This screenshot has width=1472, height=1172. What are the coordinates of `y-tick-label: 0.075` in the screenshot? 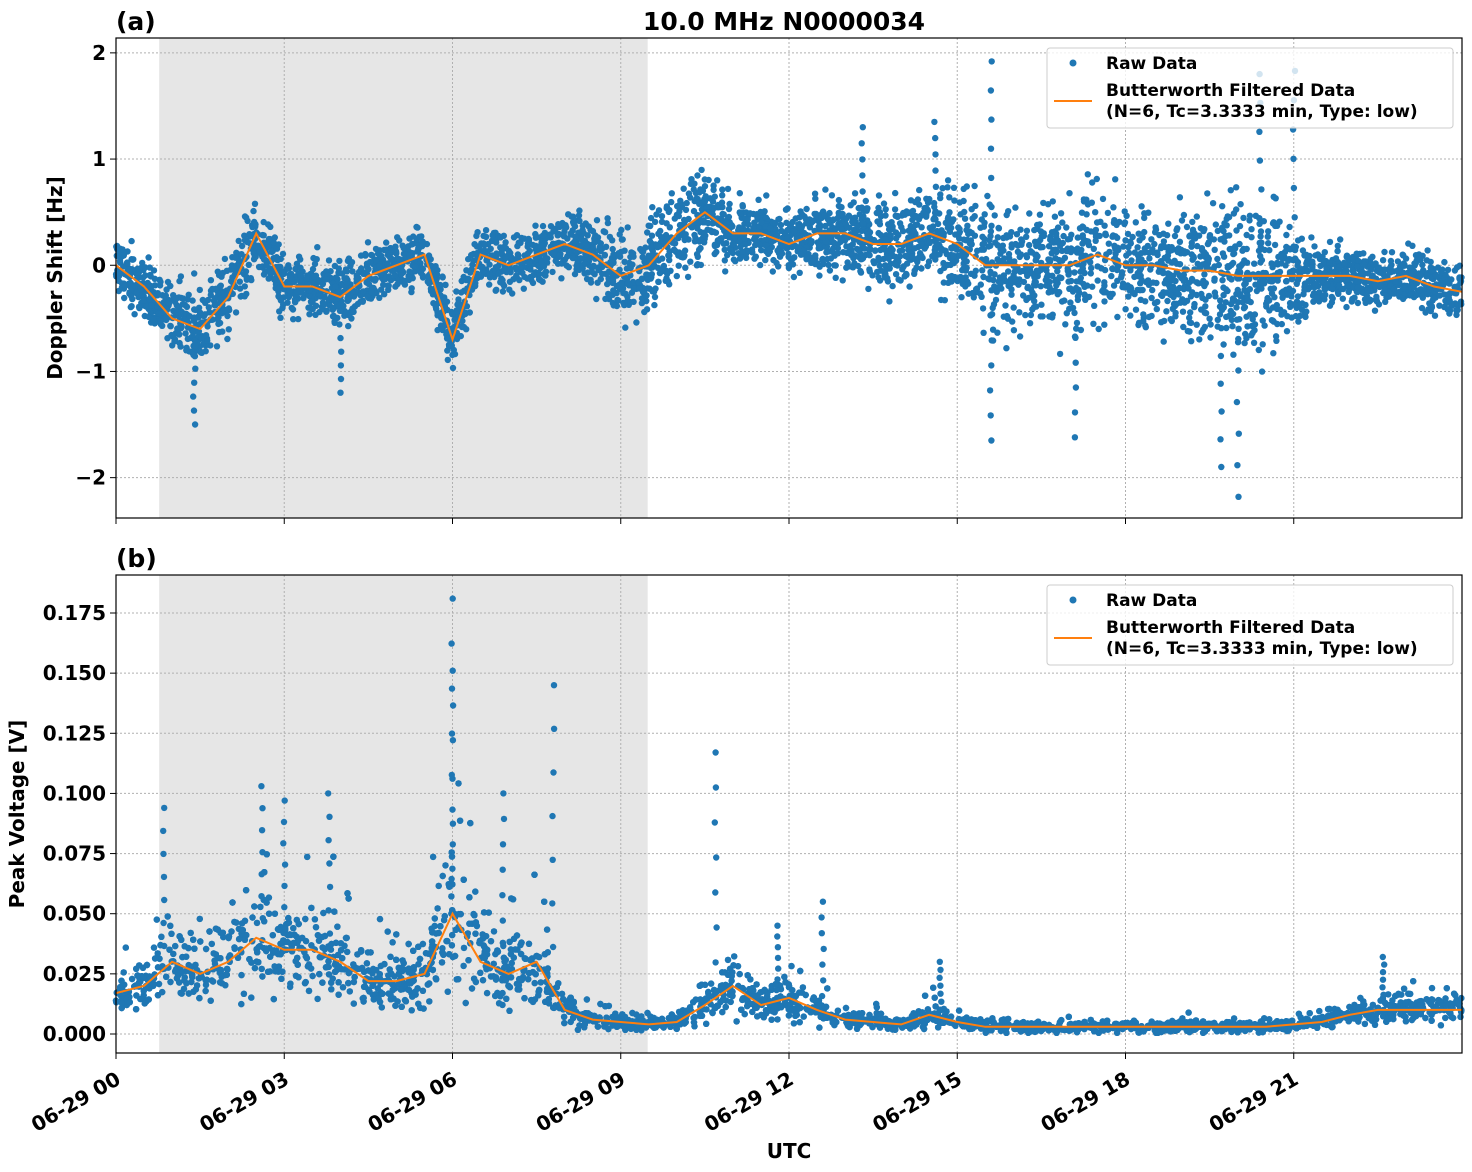 It's located at (74, 854).